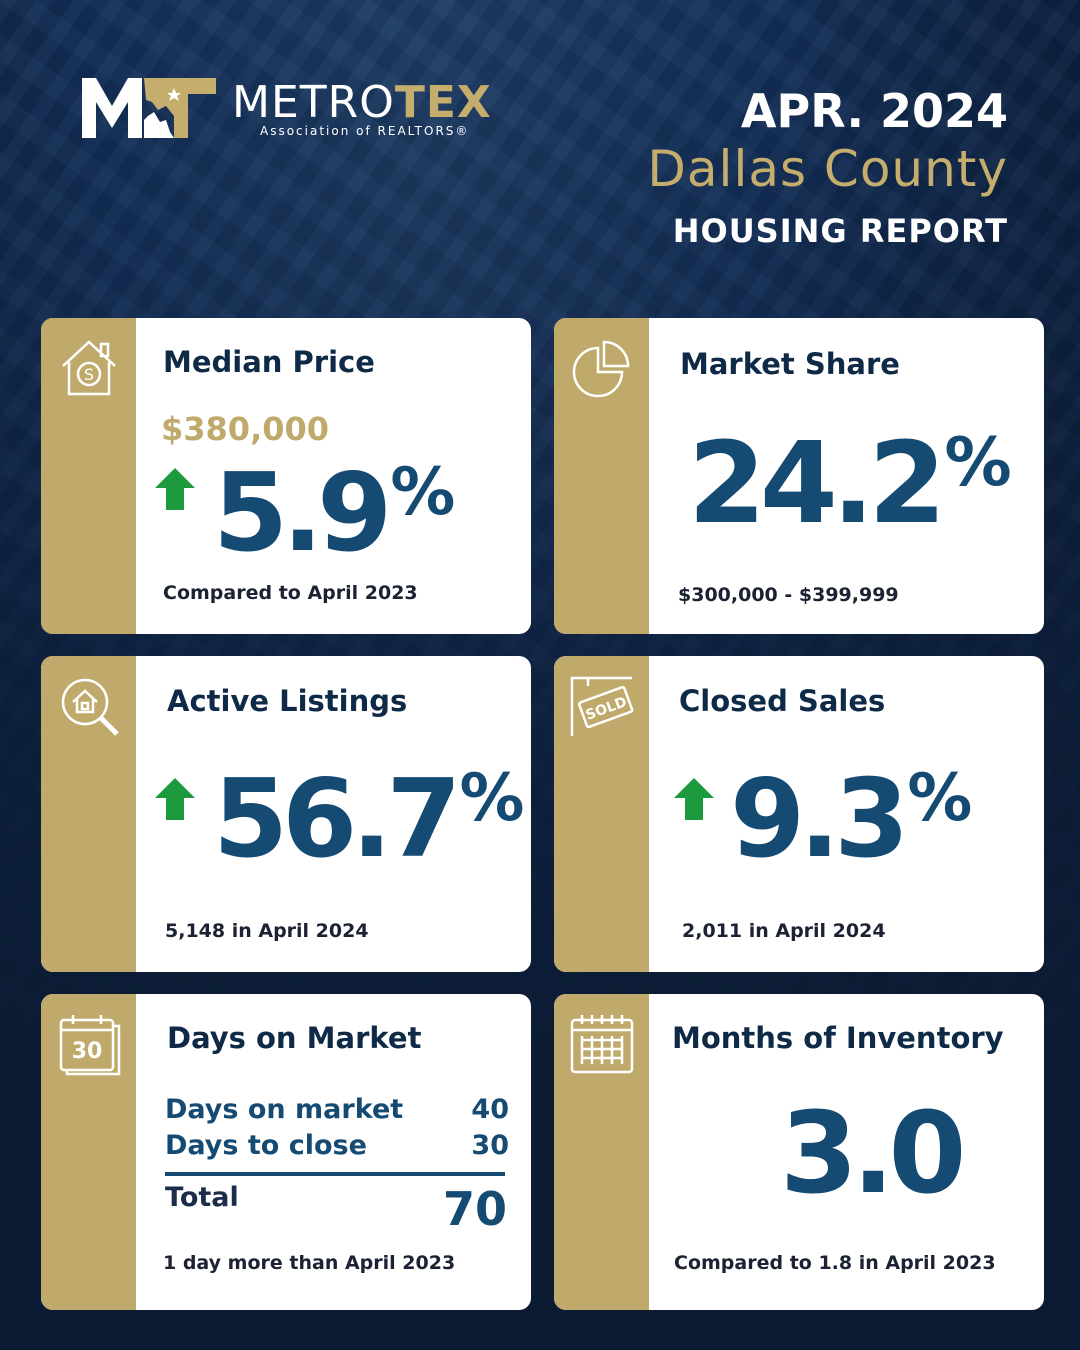  What do you see at coordinates (202, 1197) in the screenshot?
I see `total-label: Total` at bounding box center [202, 1197].